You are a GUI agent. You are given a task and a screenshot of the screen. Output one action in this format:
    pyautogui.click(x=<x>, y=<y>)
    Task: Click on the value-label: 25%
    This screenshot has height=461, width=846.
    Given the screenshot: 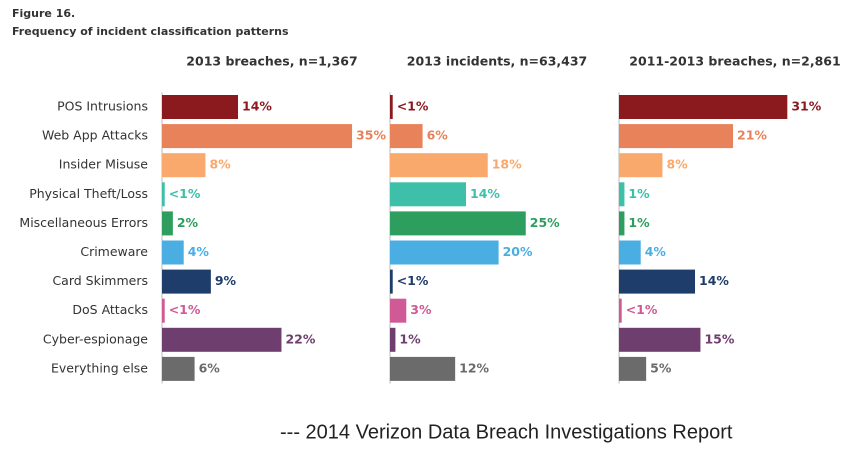 What is the action you would take?
    pyautogui.click(x=545, y=222)
    